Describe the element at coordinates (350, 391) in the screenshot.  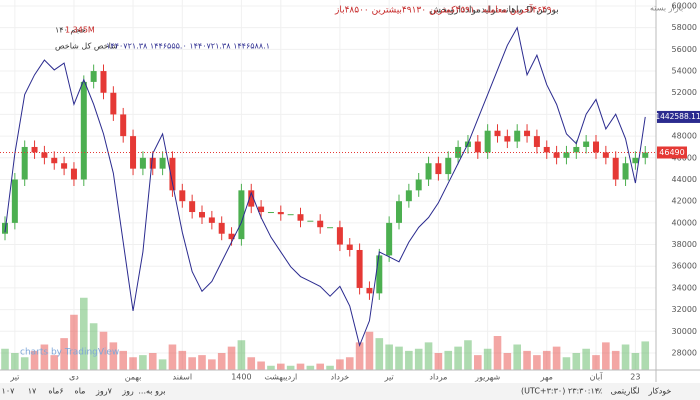
I see `toolbar` at that location.